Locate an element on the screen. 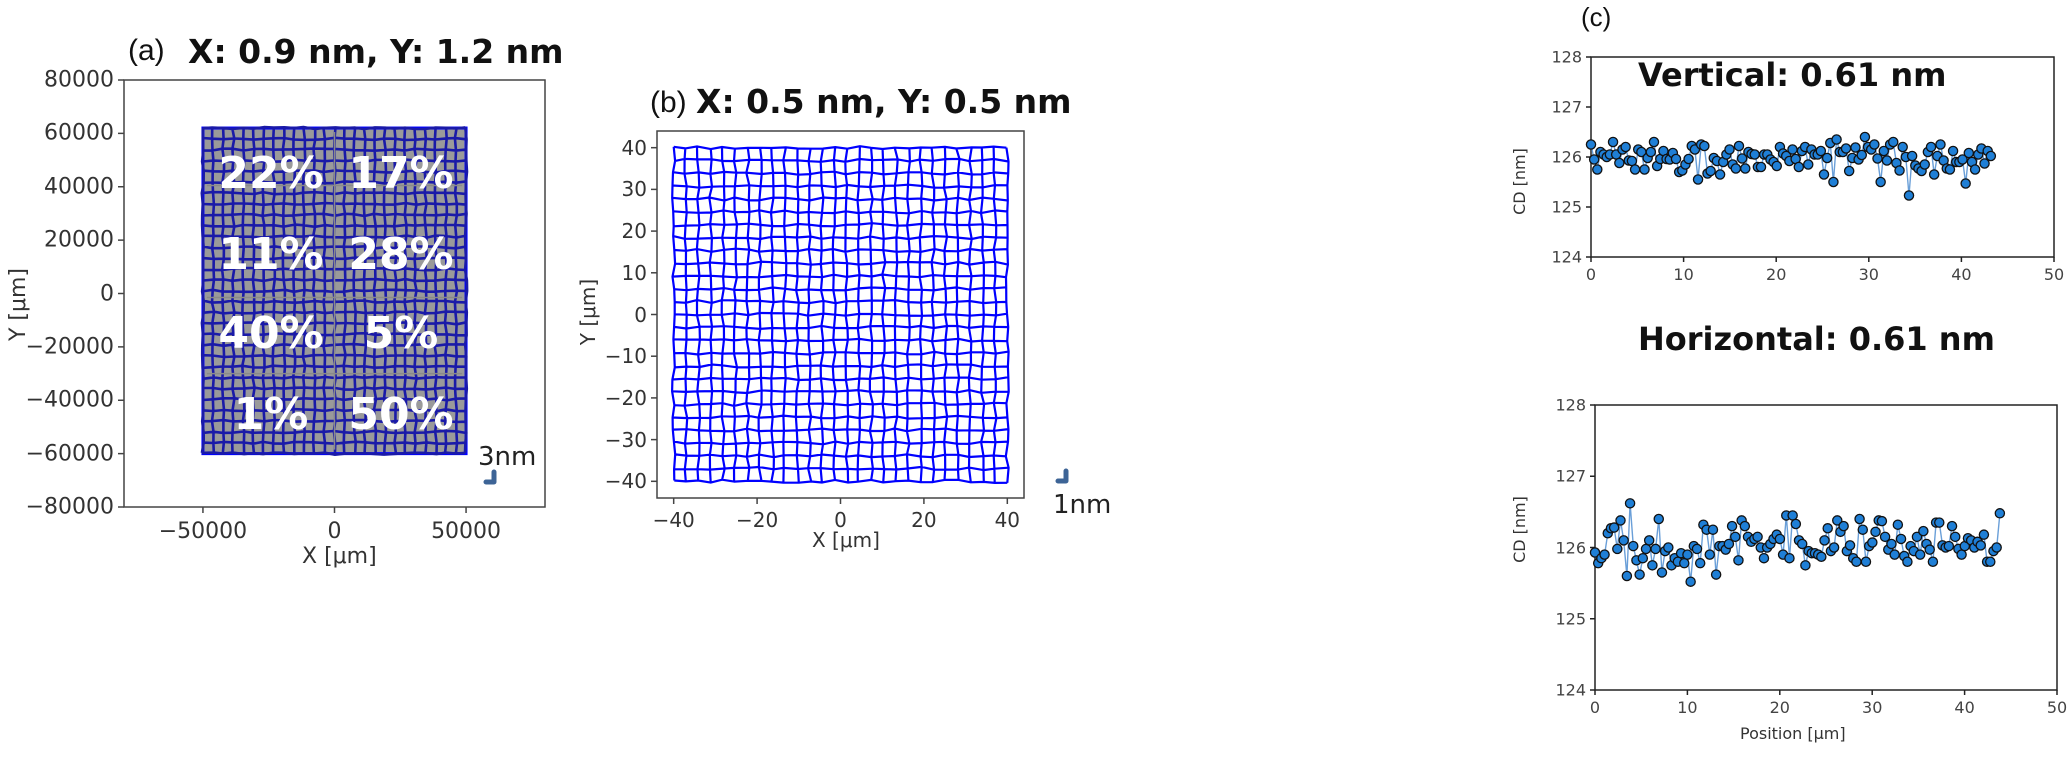 The image size is (2070, 758). panel-c-label: (c) is located at coordinates (1596, 17).